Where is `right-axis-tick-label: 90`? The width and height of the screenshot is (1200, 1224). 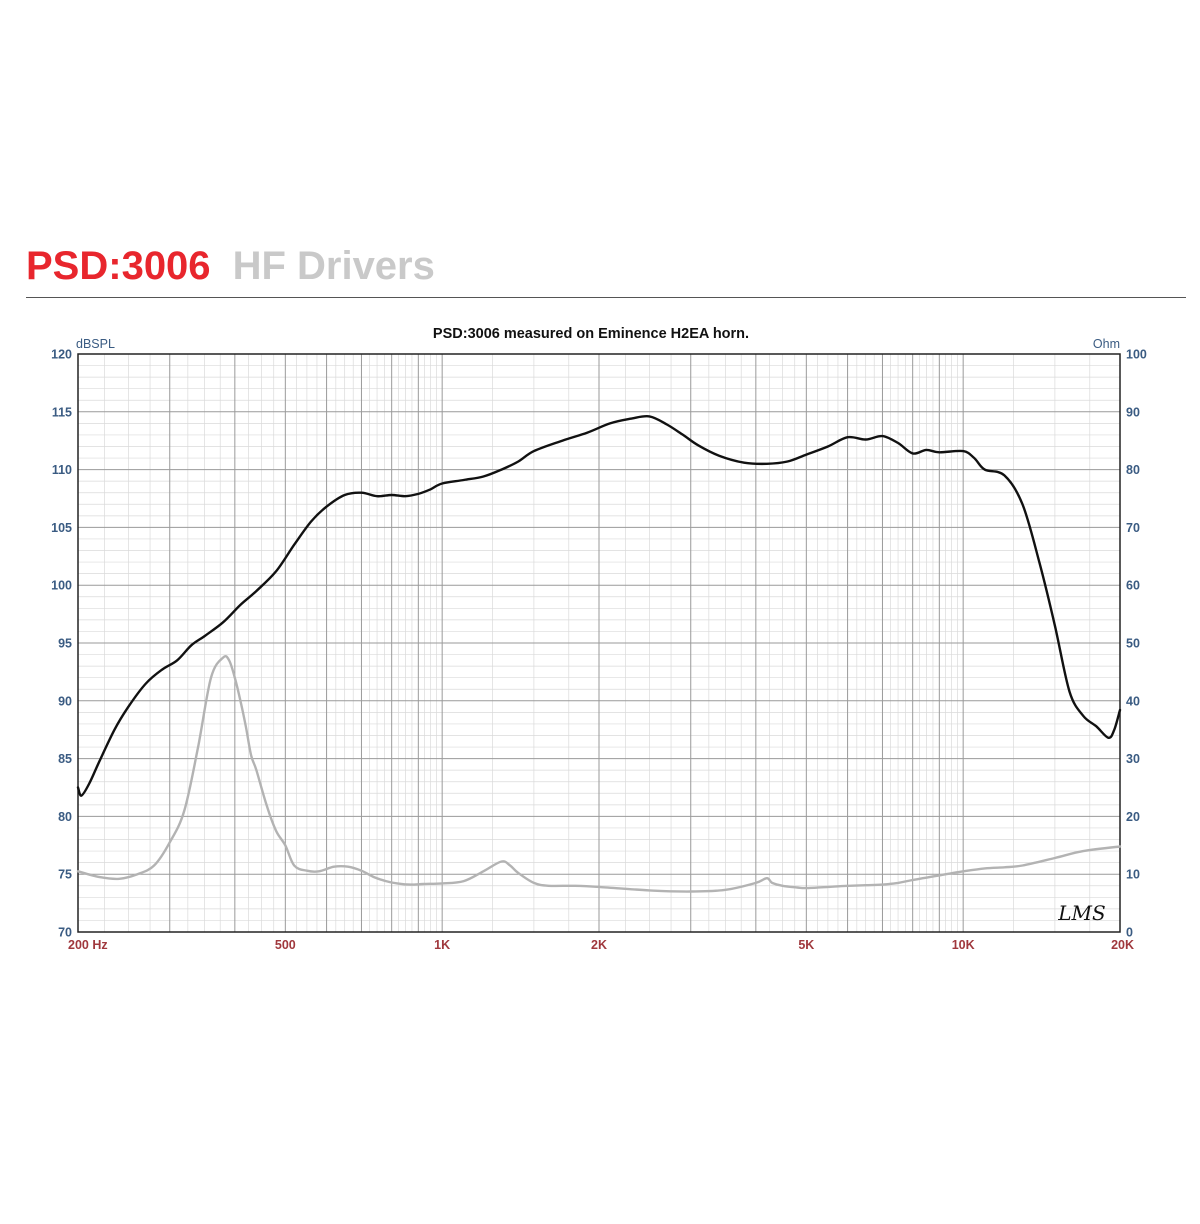
right-axis-tick-label: 90 is located at coordinates (1133, 412).